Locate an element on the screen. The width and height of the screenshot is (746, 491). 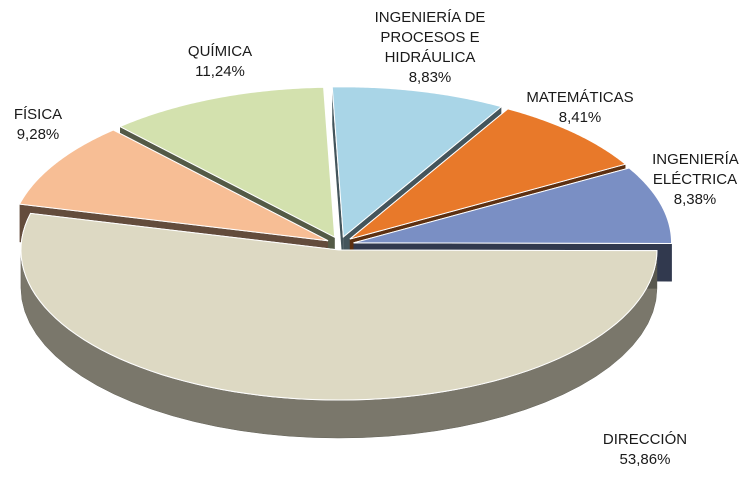
slice-label: INGENIERÍA DE PROCESOS E HIDRÁULICA 8,83% is located at coordinates (430, 48).